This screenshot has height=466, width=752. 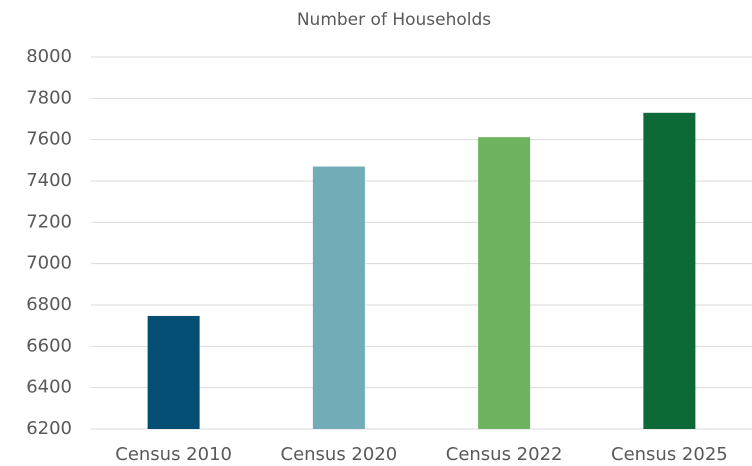 I want to click on x-tick-label: Census 2025, so click(x=669, y=454).